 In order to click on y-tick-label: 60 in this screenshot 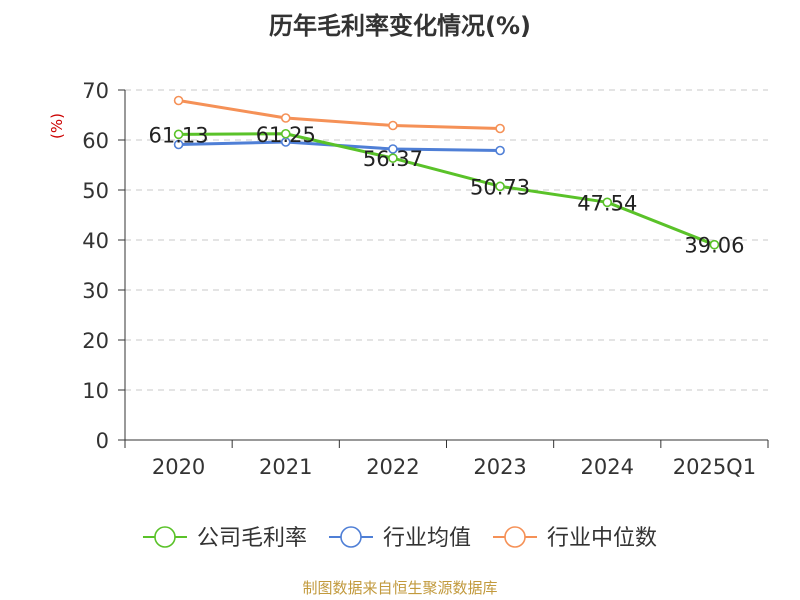, I will do `click(95, 141)`.